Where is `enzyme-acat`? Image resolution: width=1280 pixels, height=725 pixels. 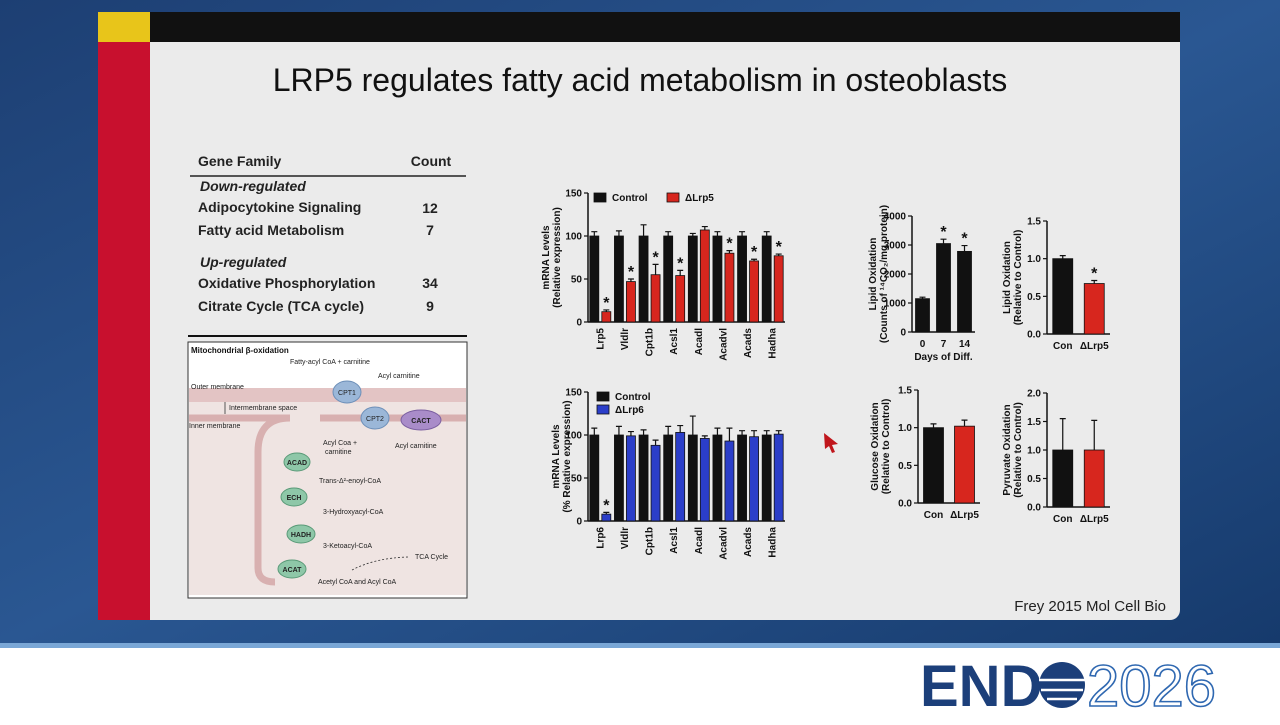 enzyme-acat is located at coordinates (292, 569).